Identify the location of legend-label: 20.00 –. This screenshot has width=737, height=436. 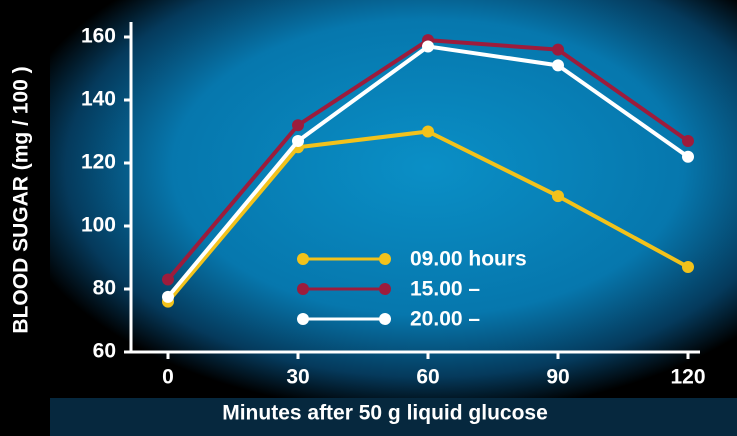
(445, 319).